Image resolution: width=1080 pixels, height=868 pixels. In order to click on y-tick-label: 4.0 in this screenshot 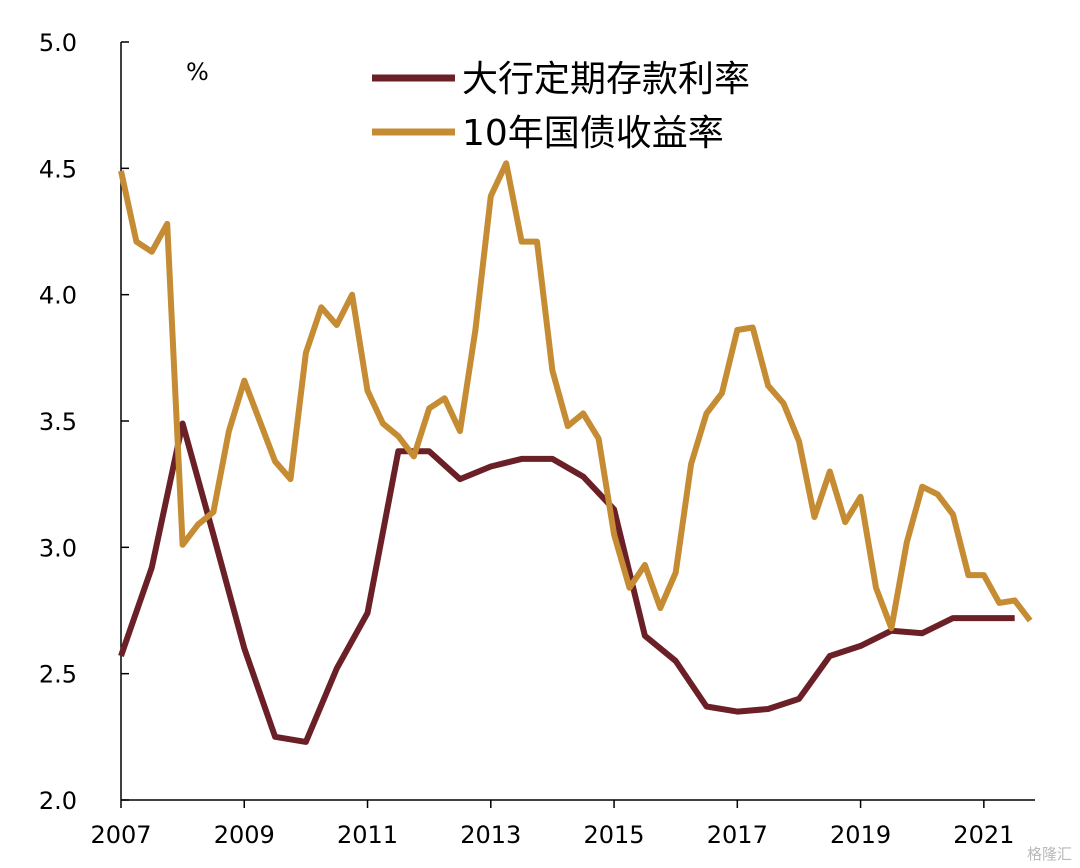, I will do `click(58, 296)`.